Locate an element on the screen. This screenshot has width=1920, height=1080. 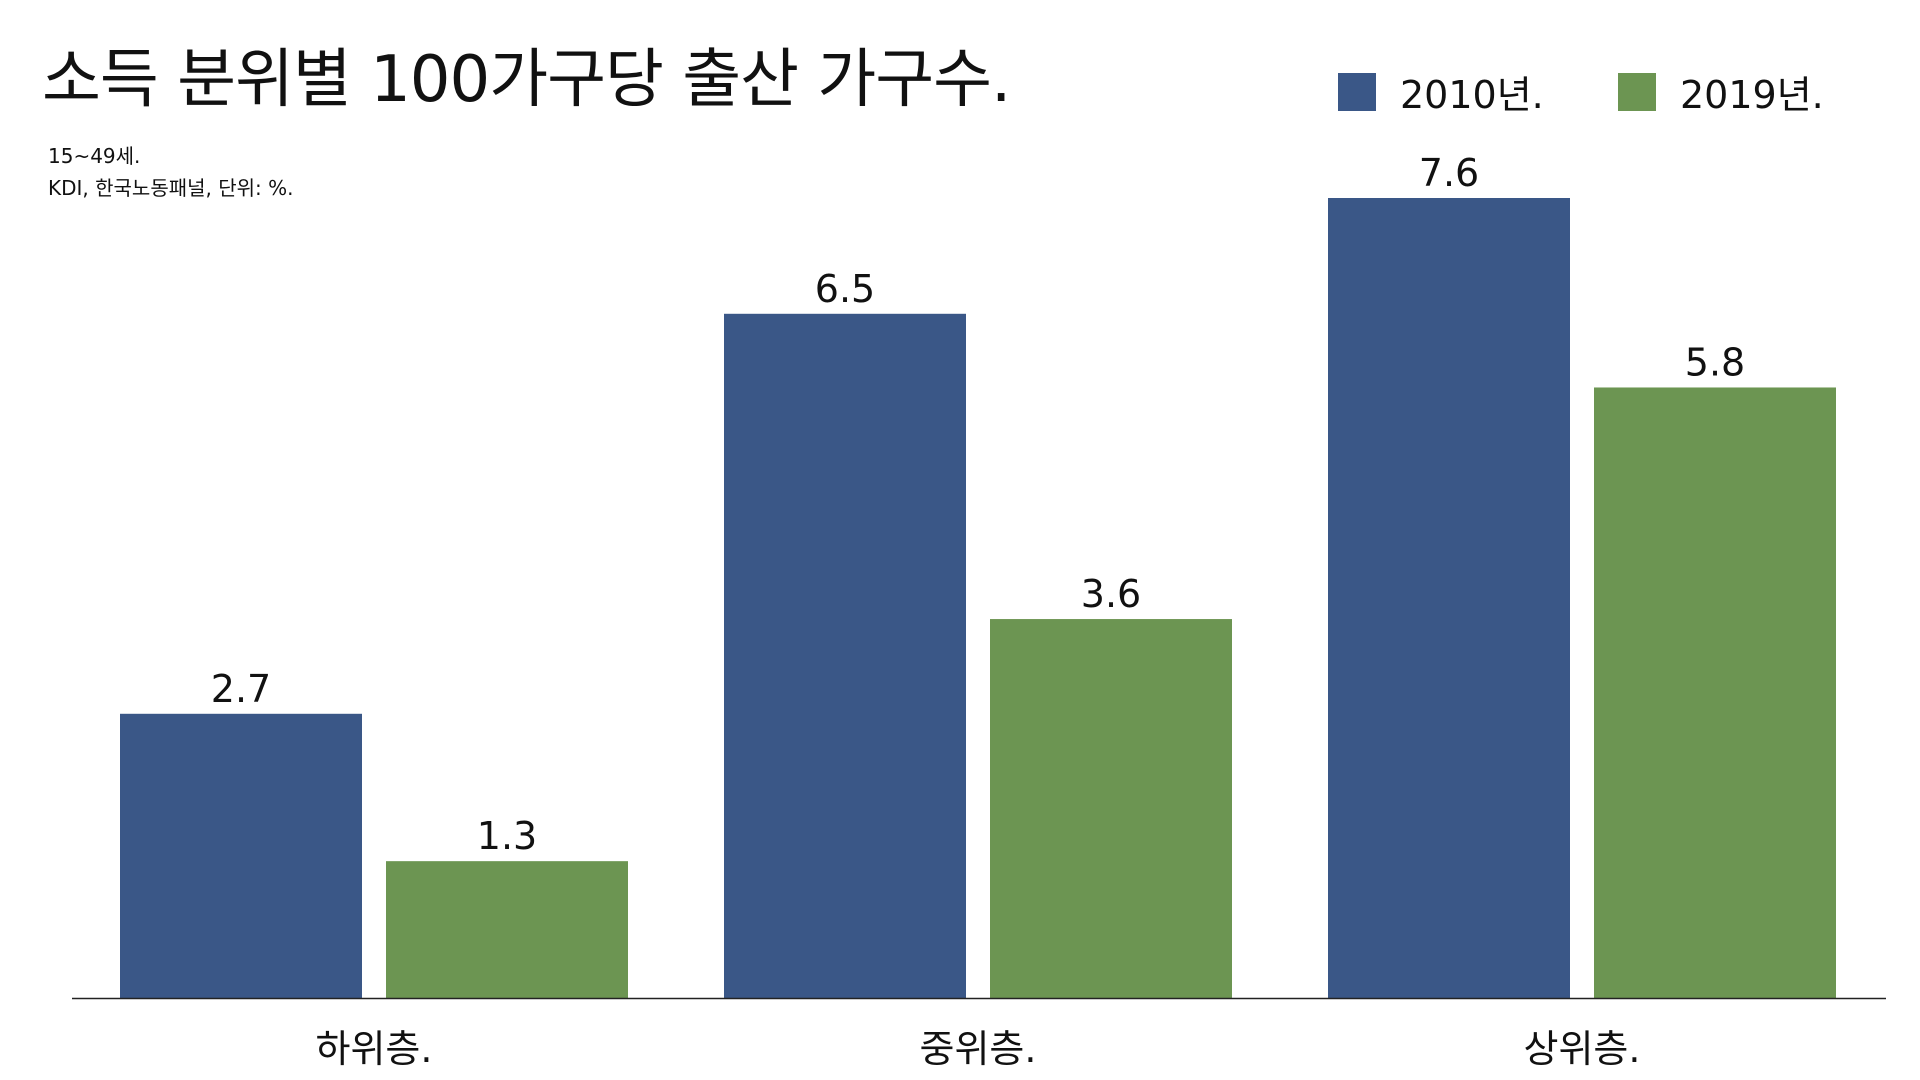
chart-note-source: KDI, 한국노동패널, 단위: %. is located at coordinates (171, 188).